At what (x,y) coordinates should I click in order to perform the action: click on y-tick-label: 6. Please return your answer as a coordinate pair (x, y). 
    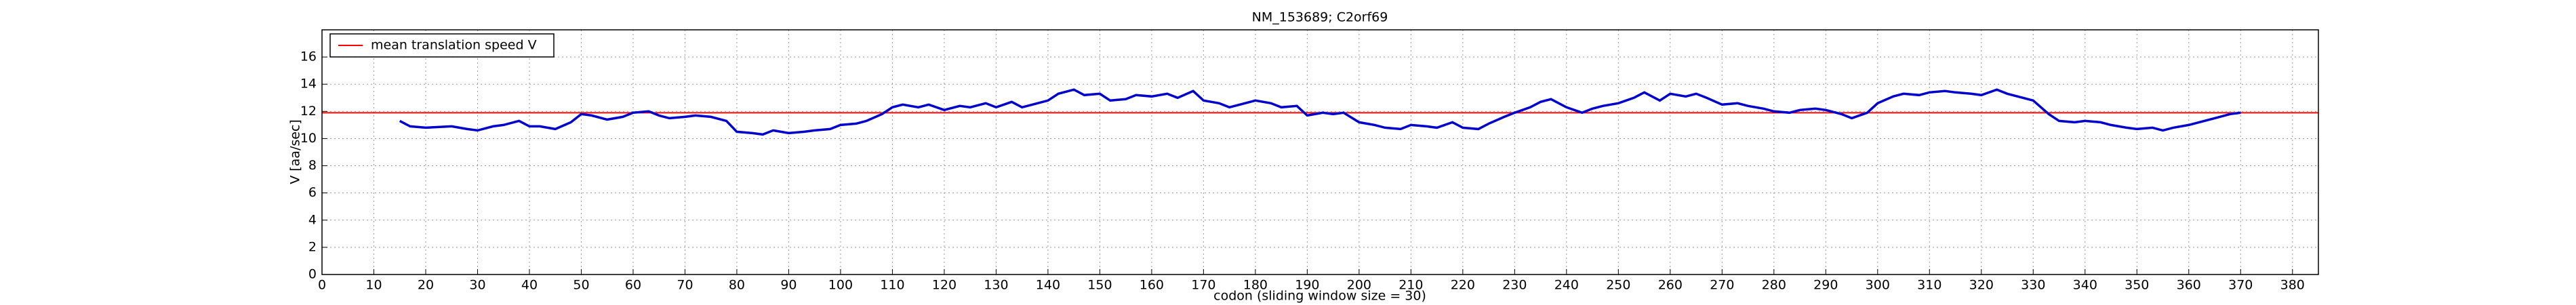
    Looking at the image, I should click on (312, 193).